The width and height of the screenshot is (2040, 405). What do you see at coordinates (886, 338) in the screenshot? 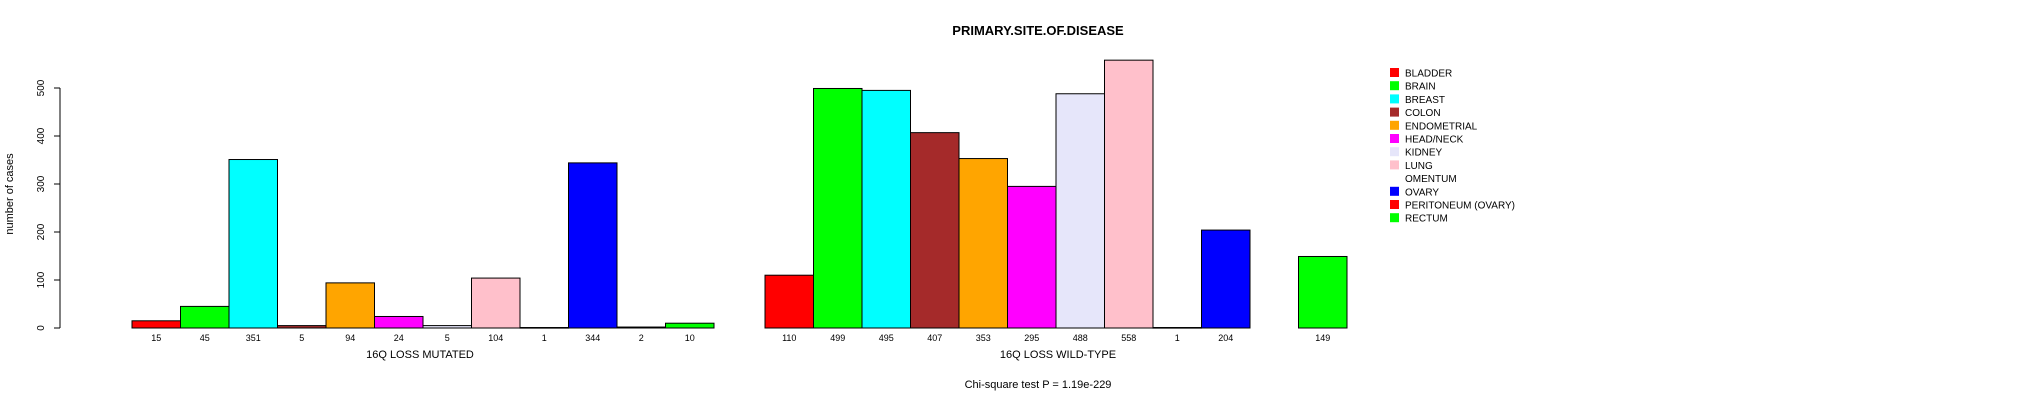
I see `bar-count-label: 495` at bounding box center [886, 338].